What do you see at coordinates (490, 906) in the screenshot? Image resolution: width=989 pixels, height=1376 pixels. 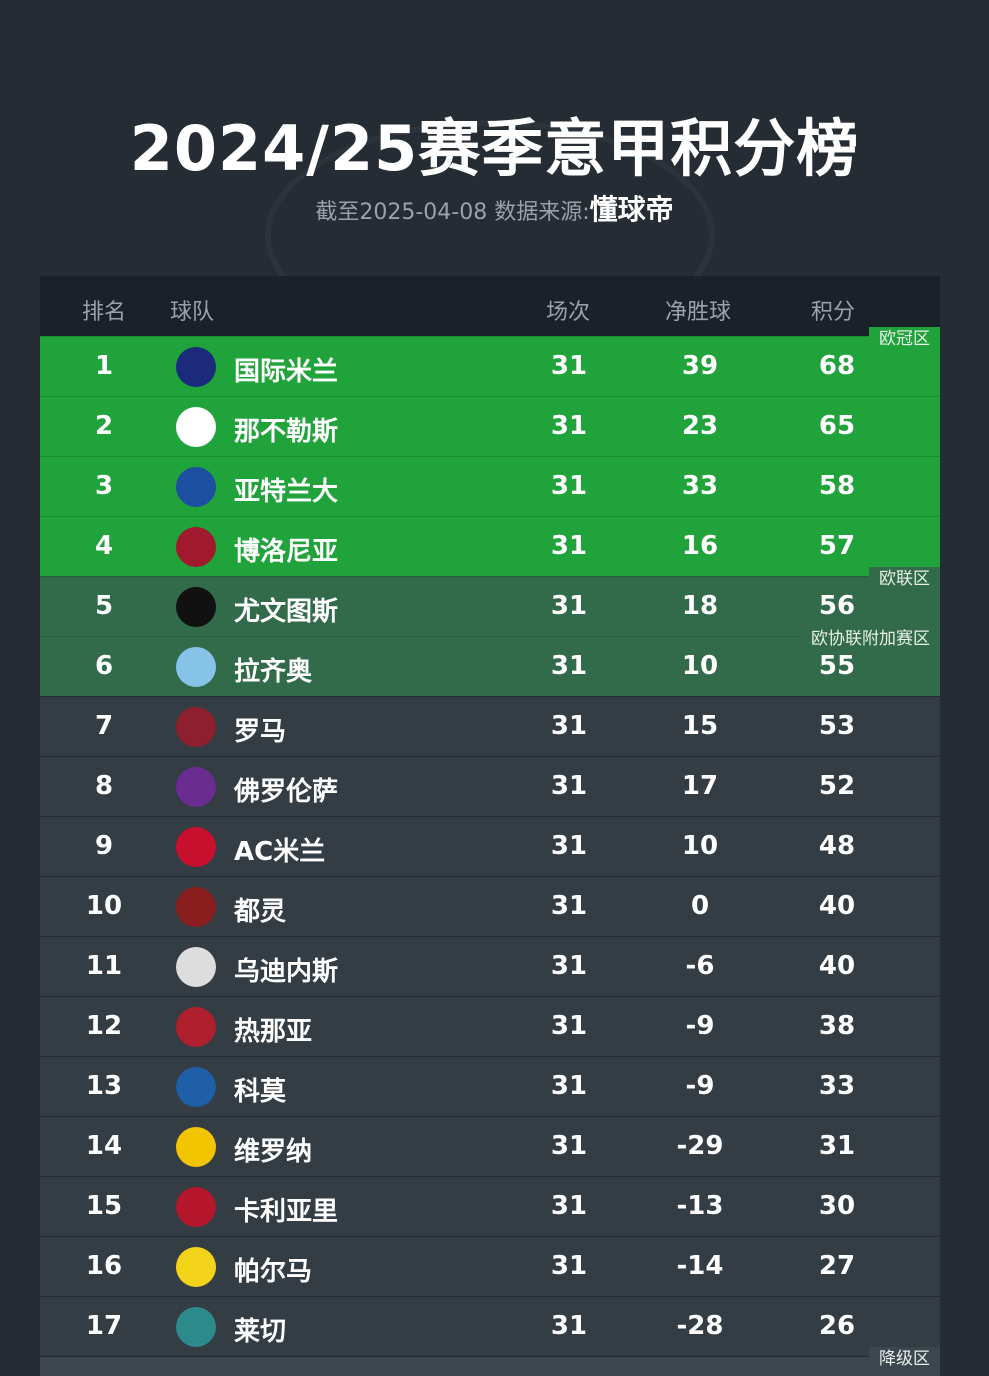 I see `table-row: 10 都灵 31 0 40` at bounding box center [490, 906].